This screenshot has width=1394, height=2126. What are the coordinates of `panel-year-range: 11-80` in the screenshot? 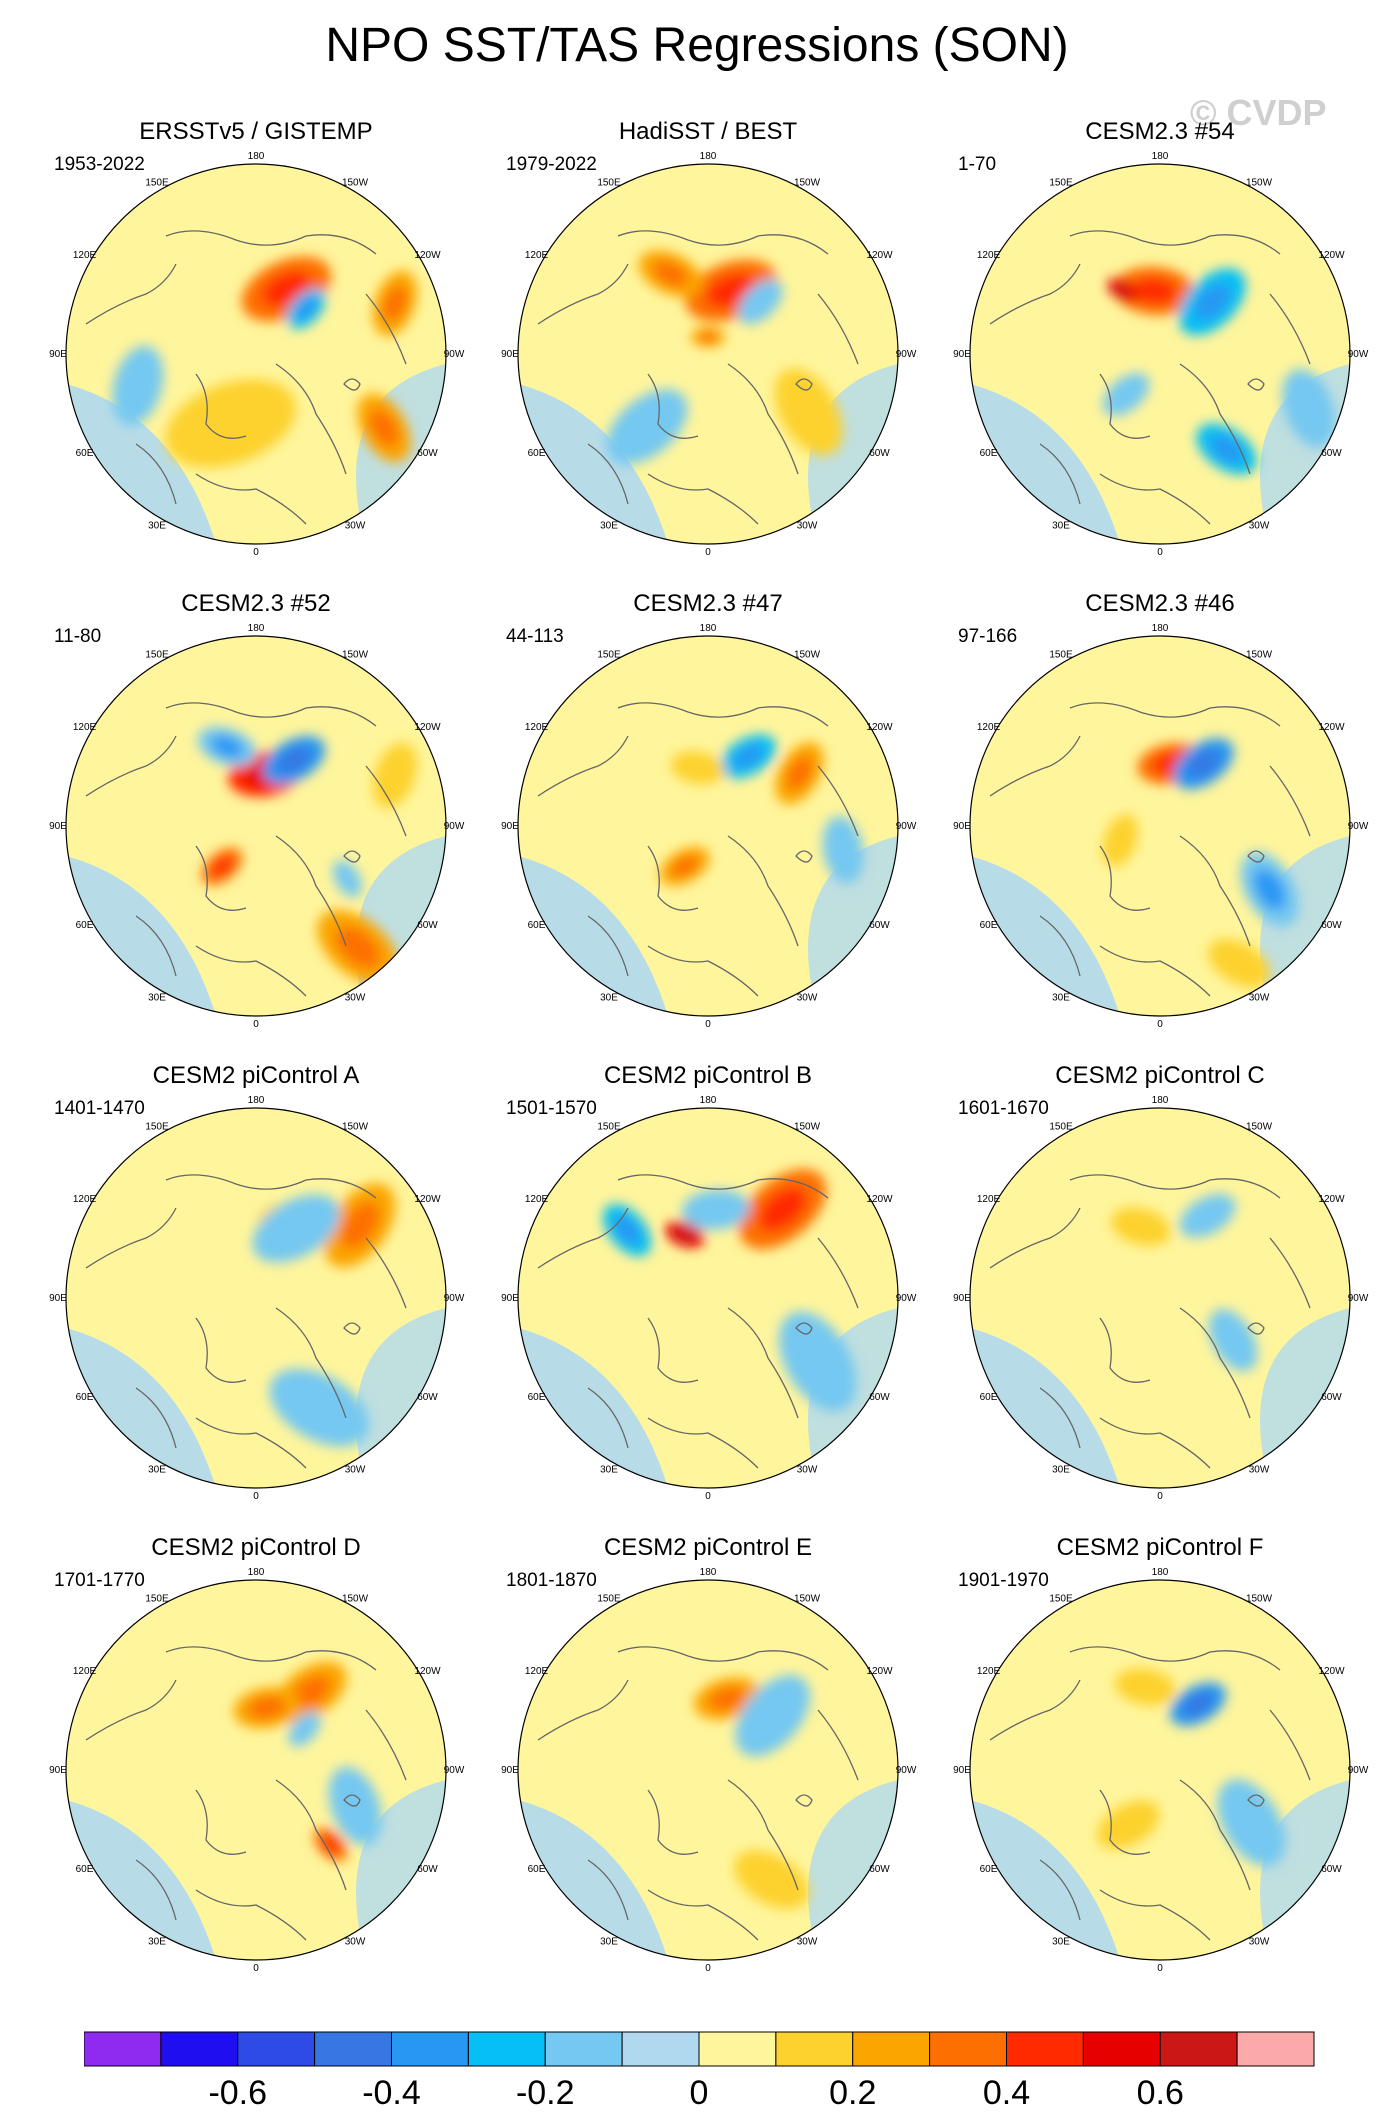 It's located at (78, 636).